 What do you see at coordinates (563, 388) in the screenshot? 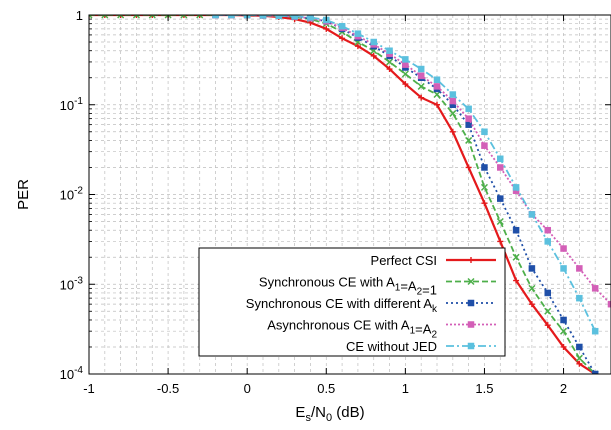
I see `x-tick-label: 2` at bounding box center [563, 388].